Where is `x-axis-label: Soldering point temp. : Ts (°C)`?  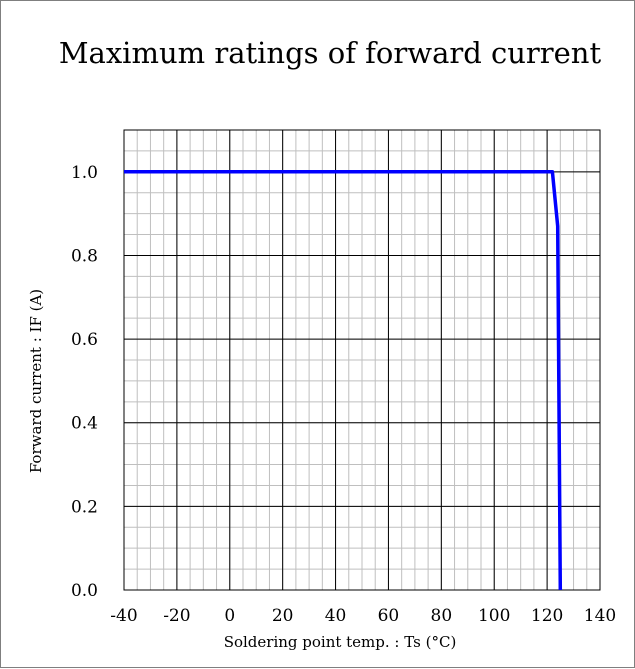 x-axis-label: Soldering point temp. : Ts (°C) is located at coordinates (340, 642).